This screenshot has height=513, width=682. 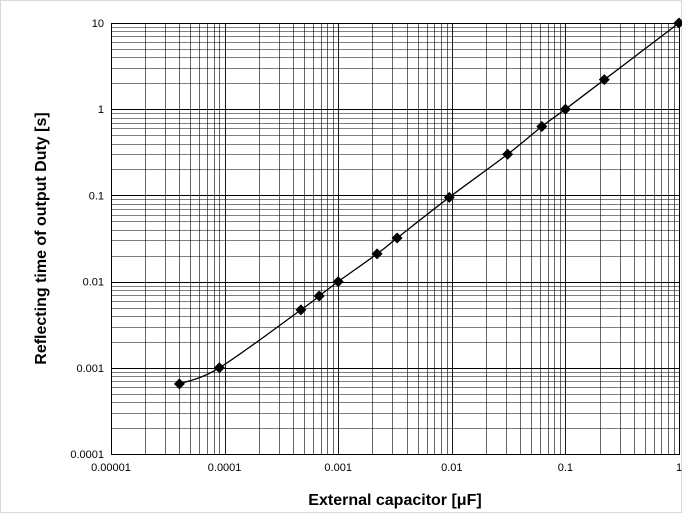 What do you see at coordinates (679, 468) in the screenshot?
I see `x-tick-label: 1` at bounding box center [679, 468].